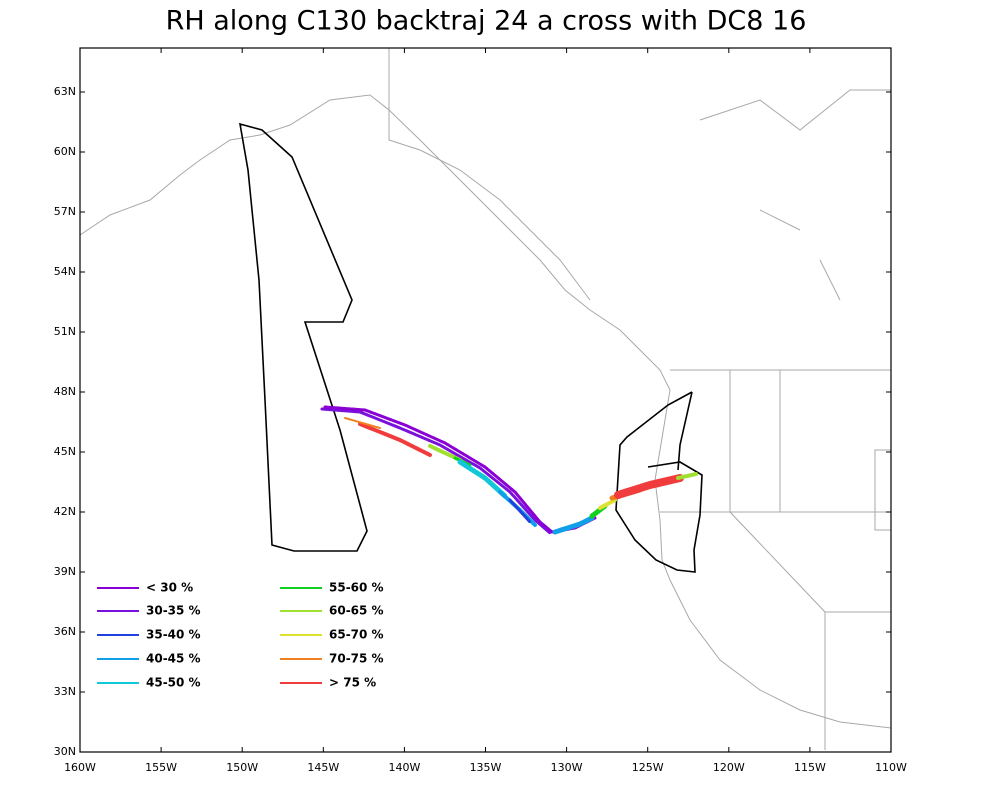 The width and height of the screenshot is (1000, 800). Describe the element at coordinates (65, 511) in the screenshot. I see `lat-tick-label: 42N` at that location.